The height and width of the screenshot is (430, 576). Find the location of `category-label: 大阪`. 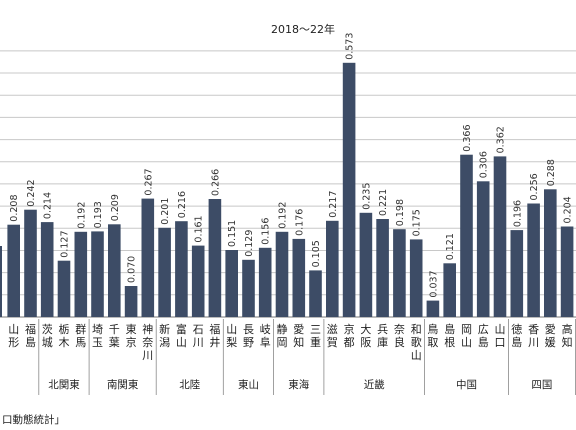

category-label: 大阪 is located at coordinates (365, 335).